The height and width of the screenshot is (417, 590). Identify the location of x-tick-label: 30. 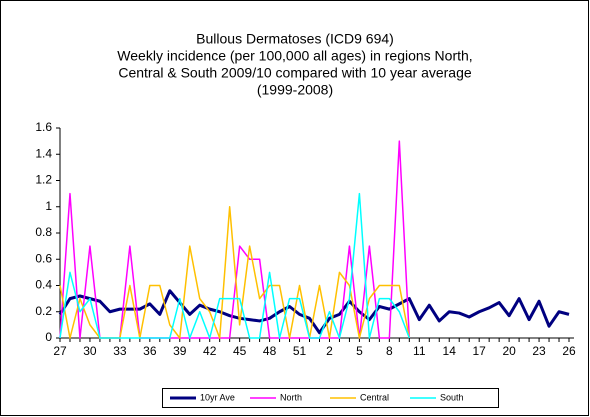
(90, 351).